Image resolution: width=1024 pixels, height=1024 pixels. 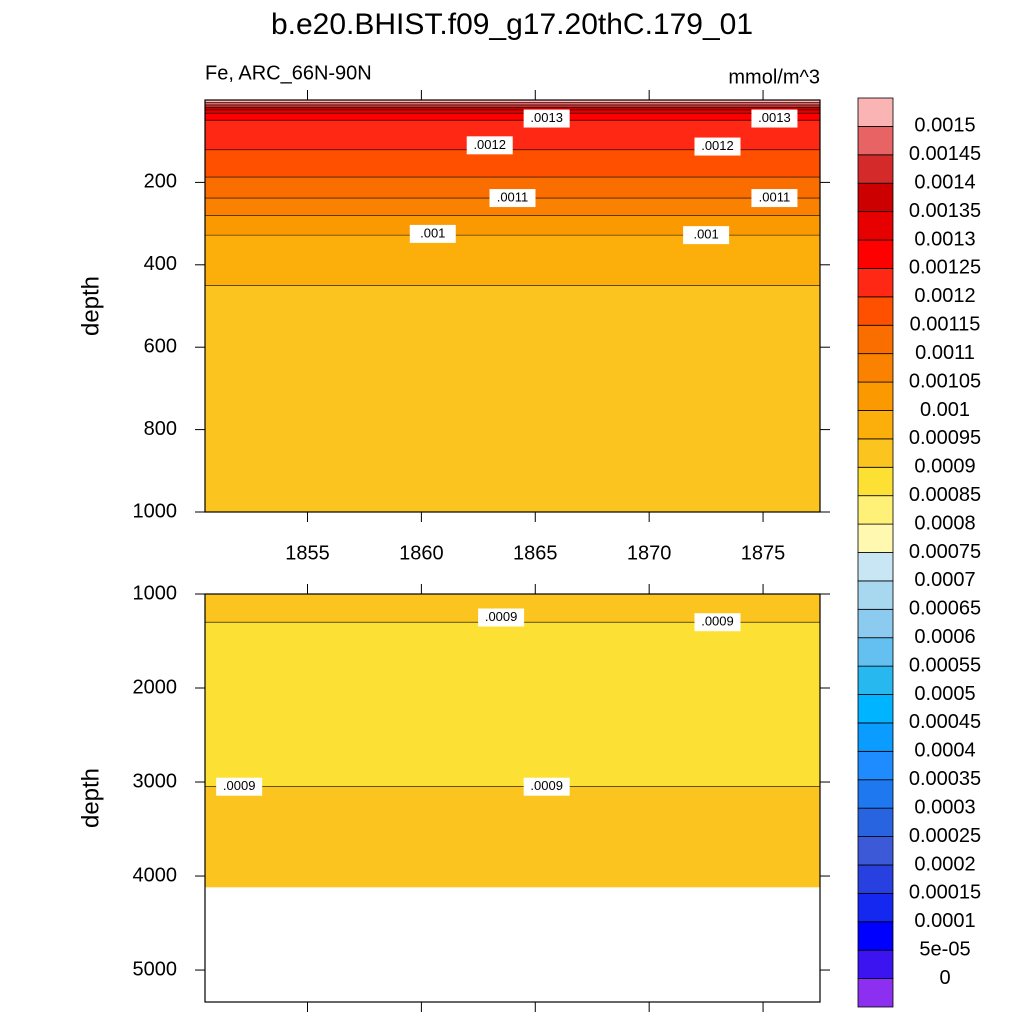 What do you see at coordinates (945, 893) in the screenshot?
I see `colorbar-label: 0.00015` at bounding box center [945, 893].